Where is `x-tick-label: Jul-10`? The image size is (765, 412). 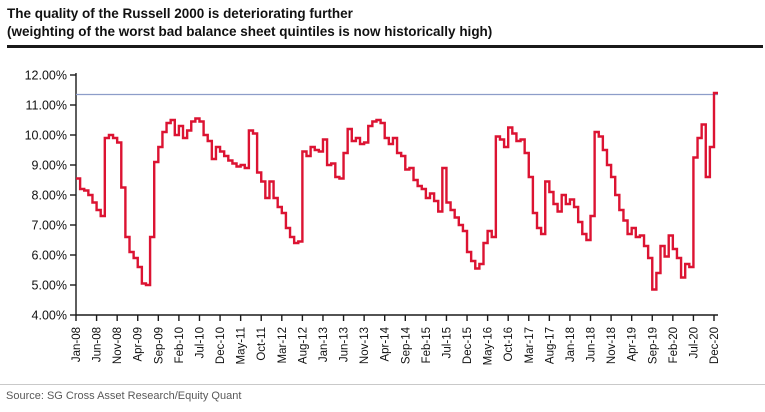 x-tick-label: Jul-10 is located at coordinates (200, 342).